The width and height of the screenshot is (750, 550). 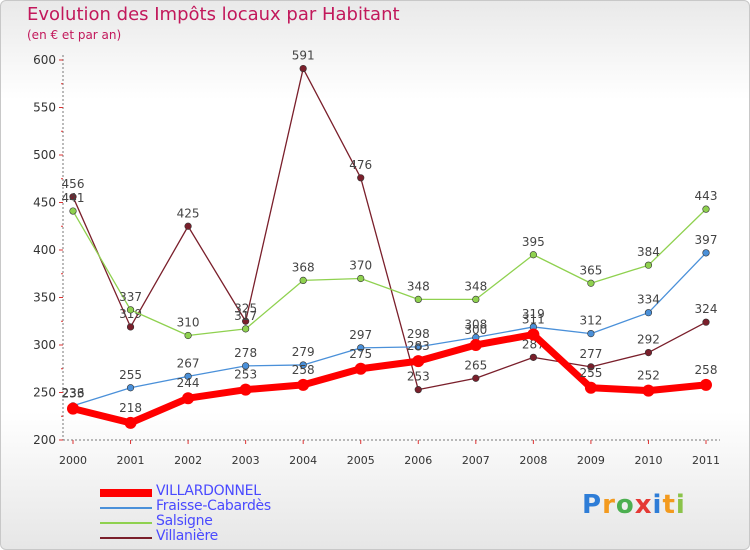 What do you see at coordinates (73, 460) in the screenshot?
I see `x-tick-label: 2000` at bounding box center [73, 460].